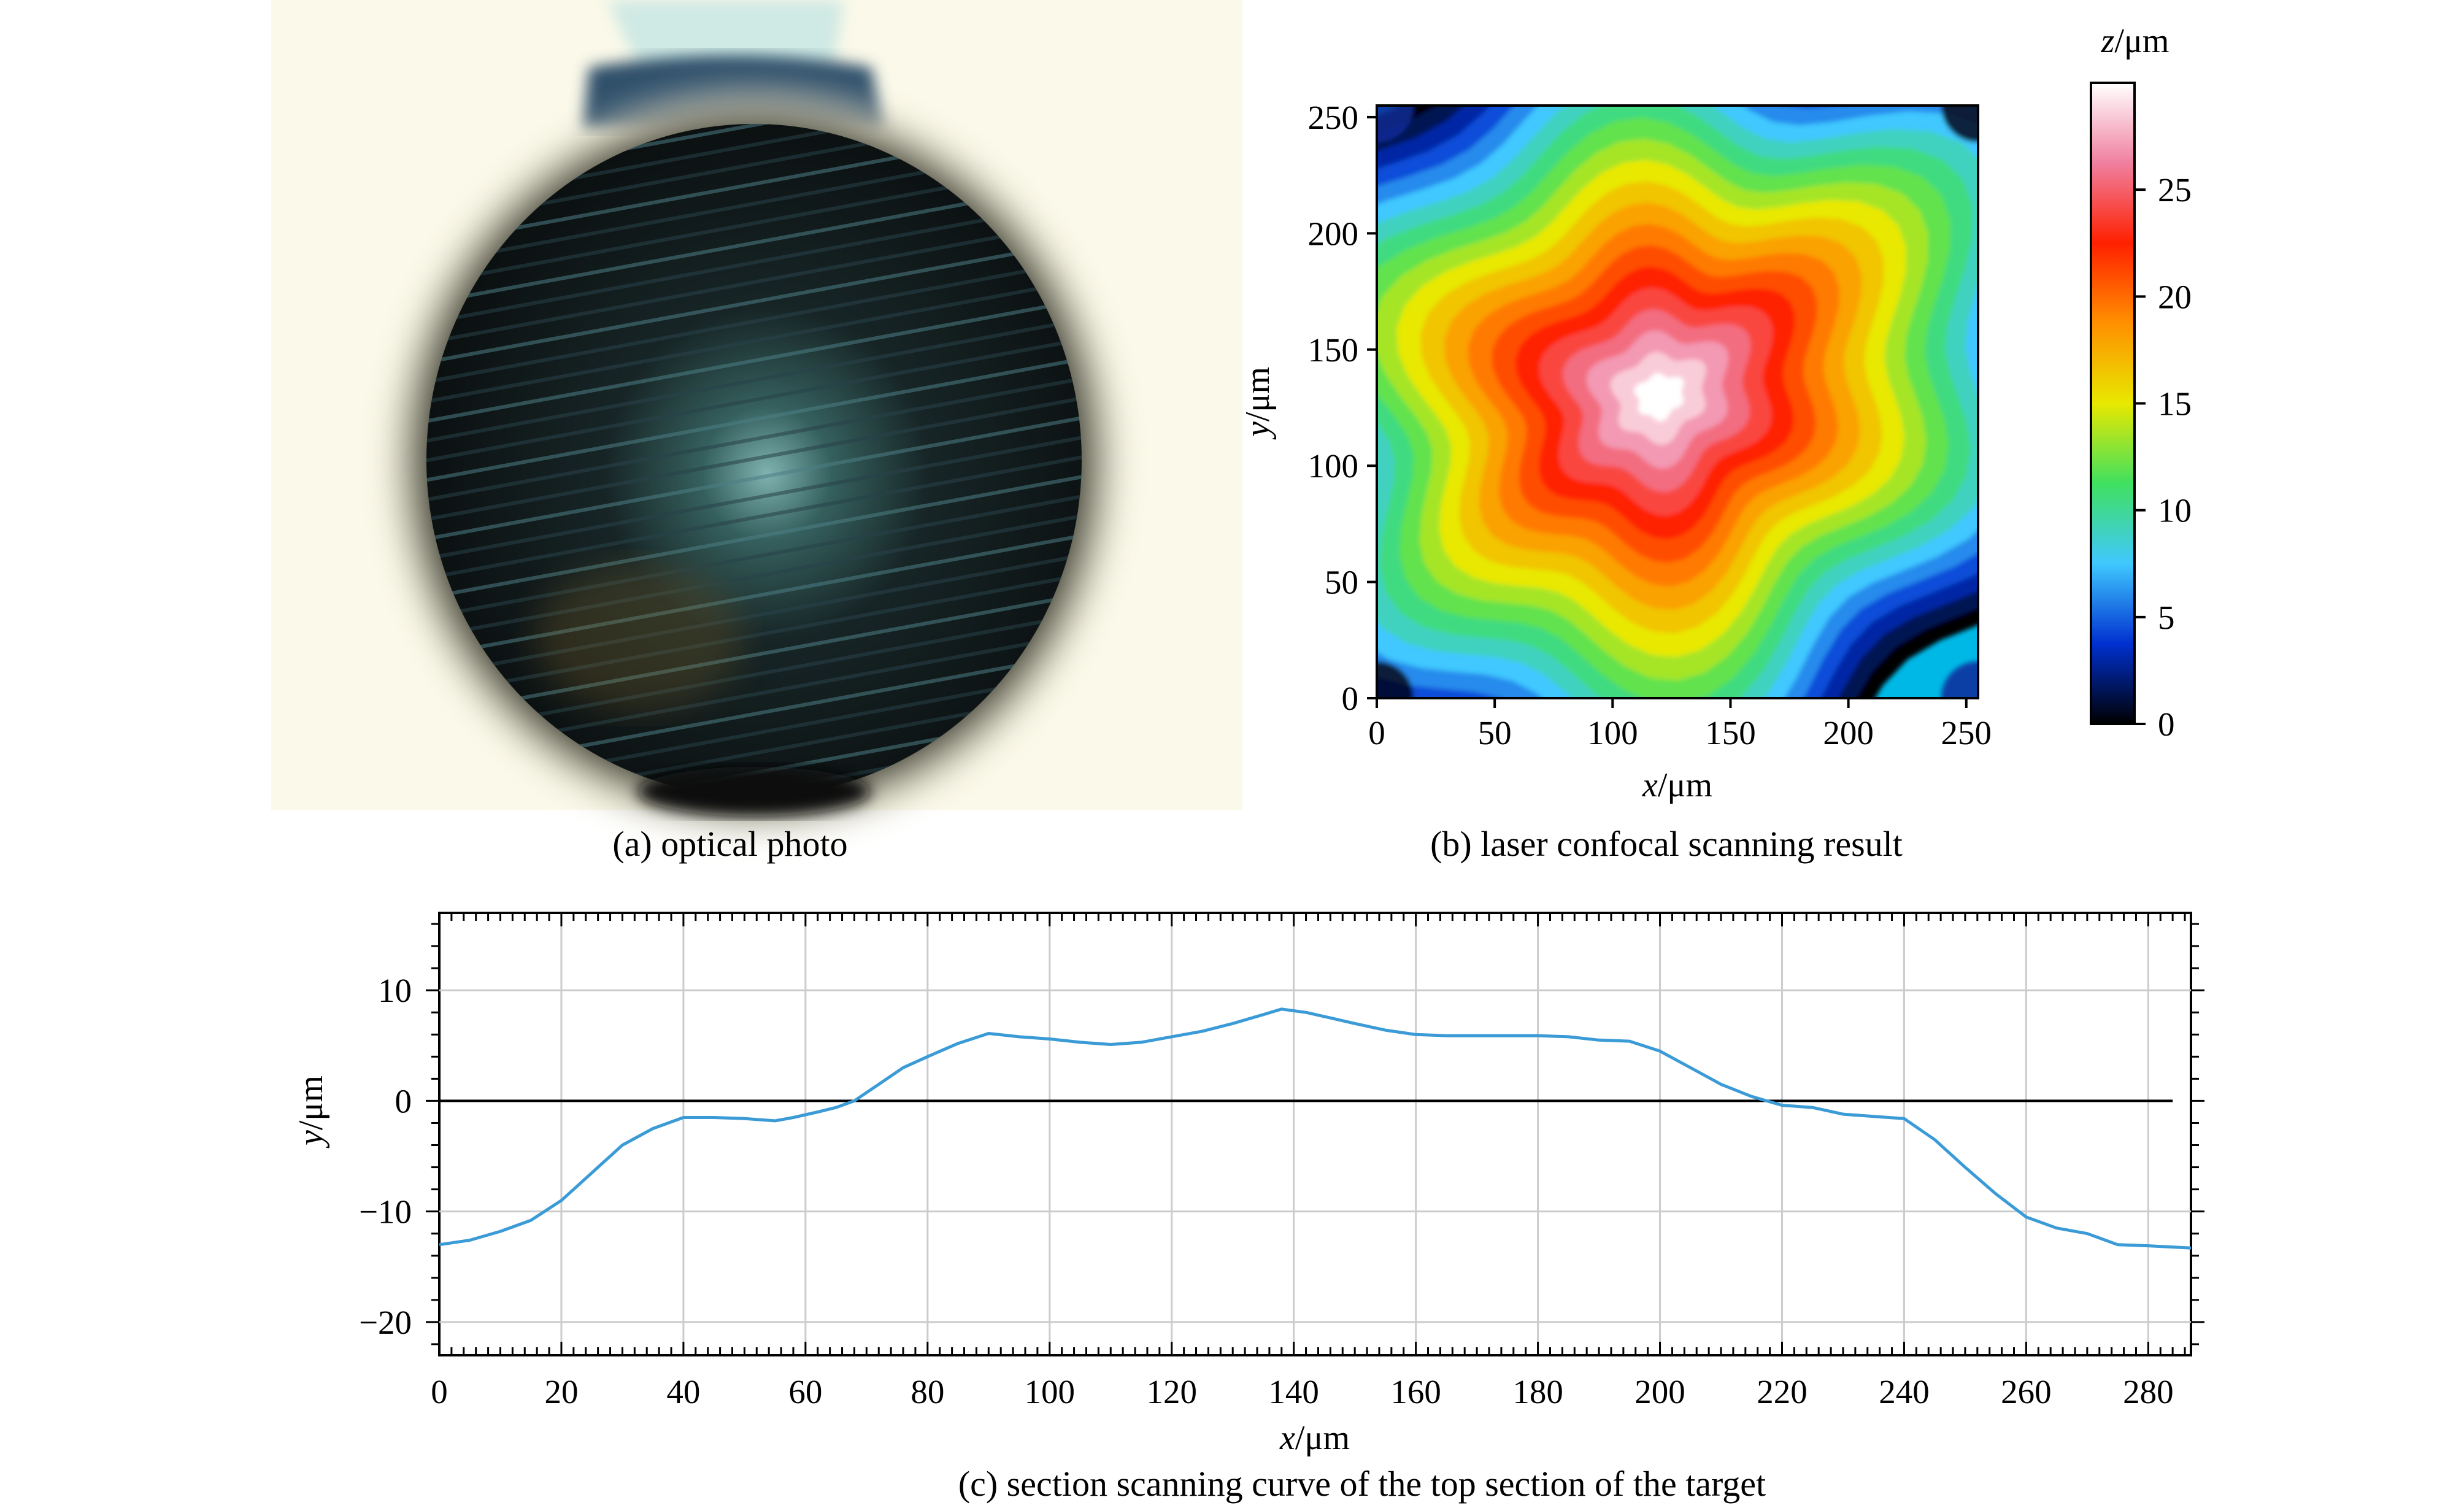 The image size is (2464, 1508). What do you see at coordinates (385, 1212) in the screenshot?
I see `ytick-label: −10` at bounding box center [385, 1212].